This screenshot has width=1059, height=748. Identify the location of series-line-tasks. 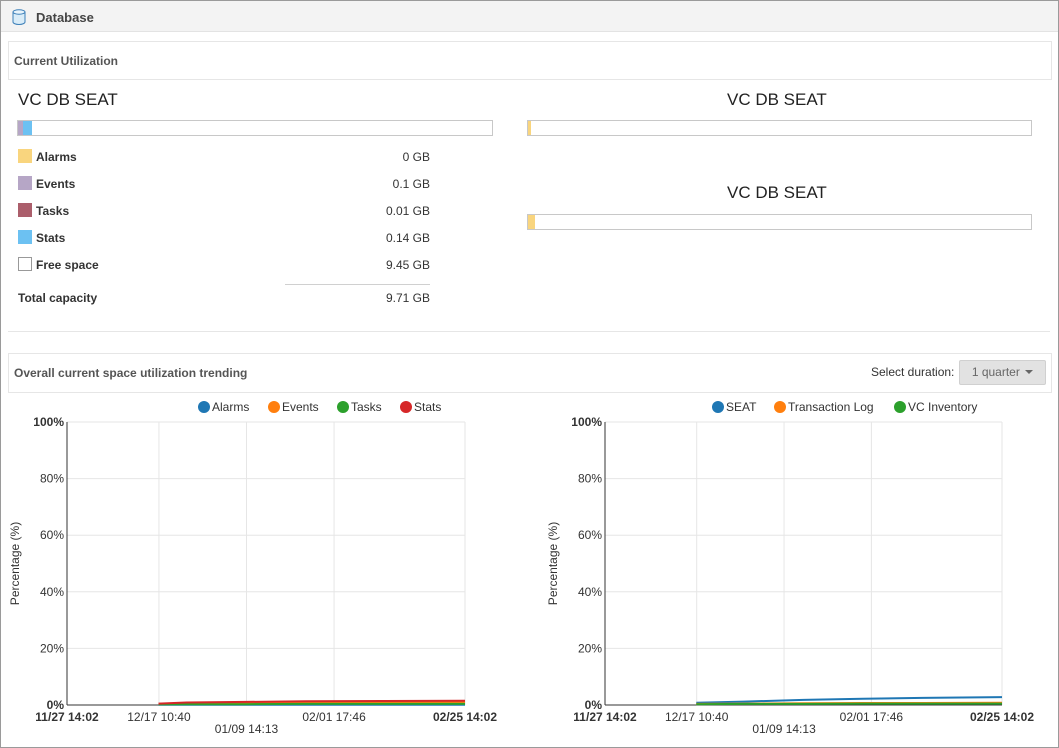
(312, 704).